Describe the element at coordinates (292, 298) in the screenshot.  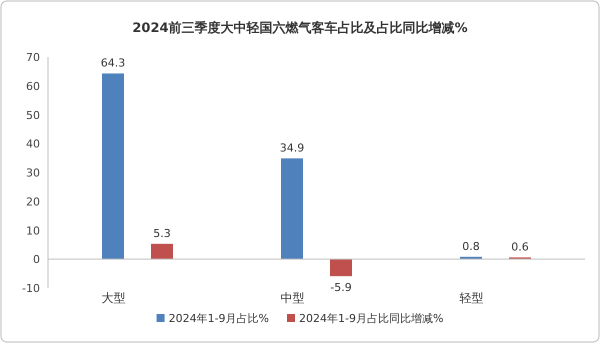
I see `x-tick-label: 中型` at that location.